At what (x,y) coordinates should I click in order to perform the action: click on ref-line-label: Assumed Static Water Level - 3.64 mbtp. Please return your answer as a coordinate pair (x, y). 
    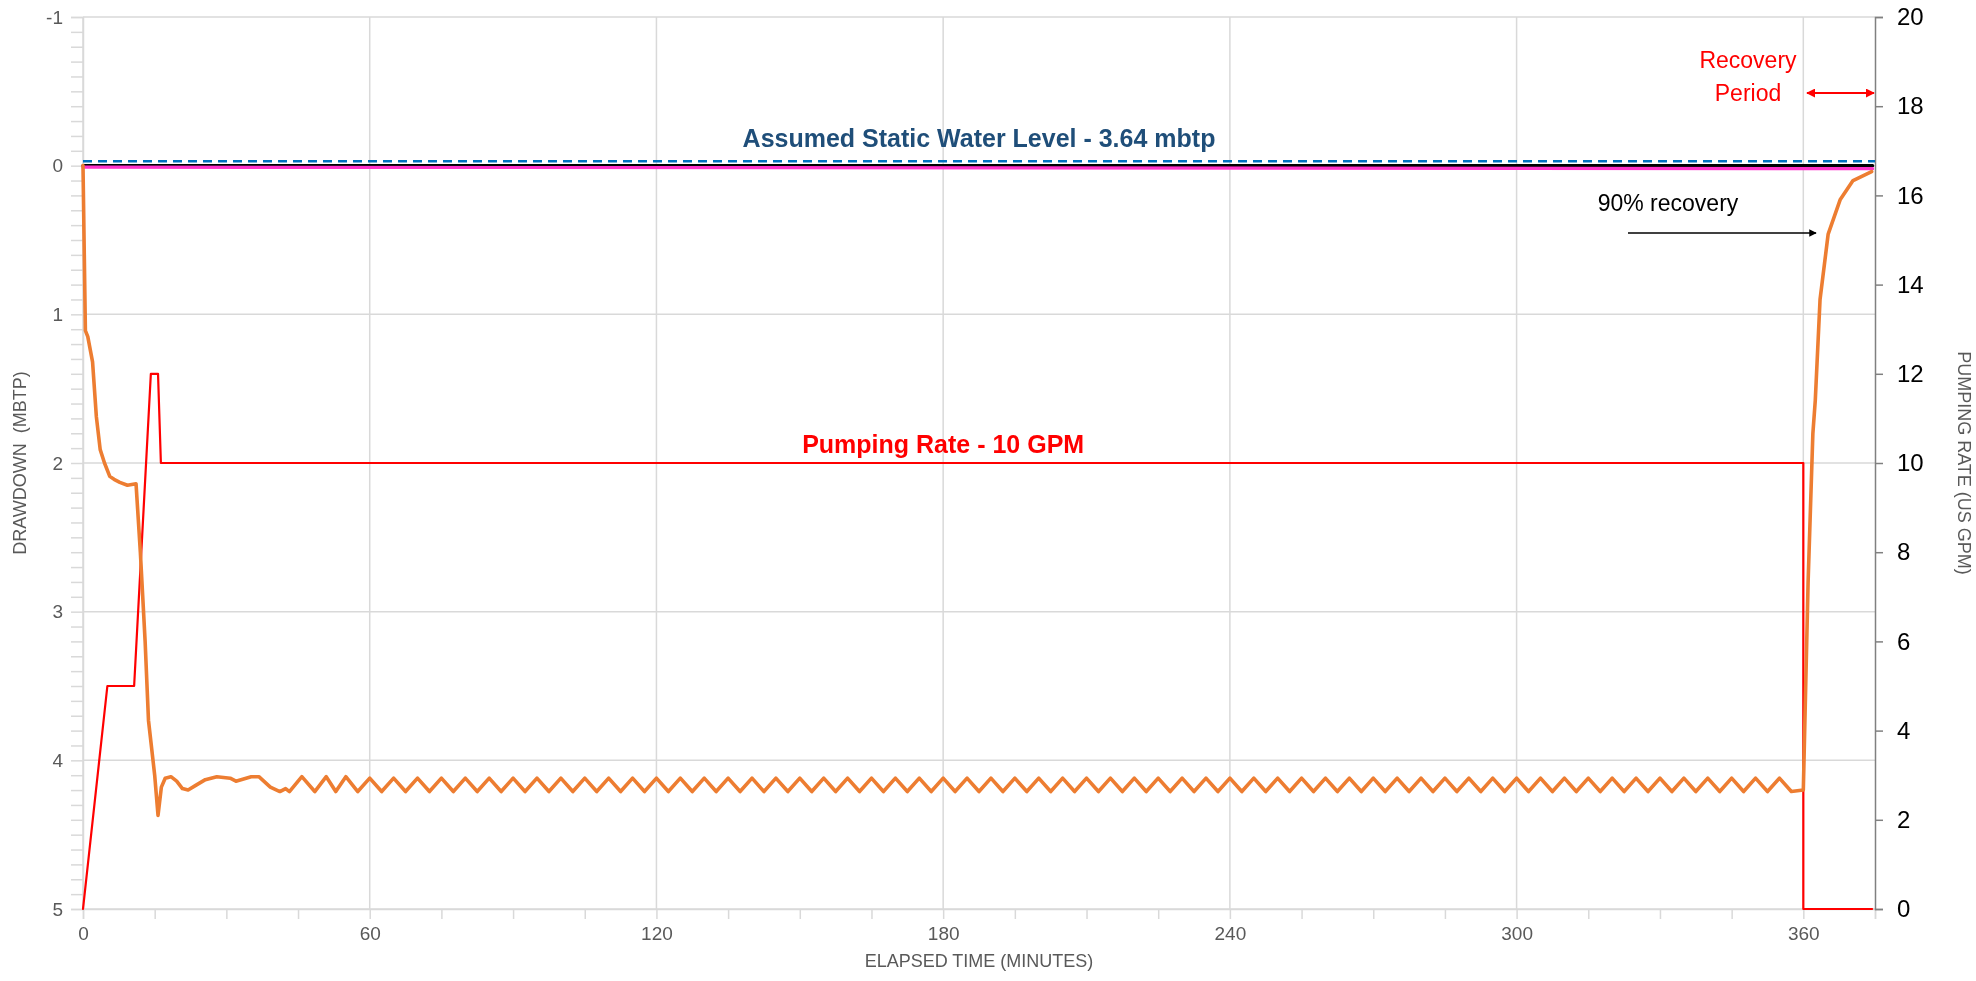
    Looking at the image, I should click on (979, 138).